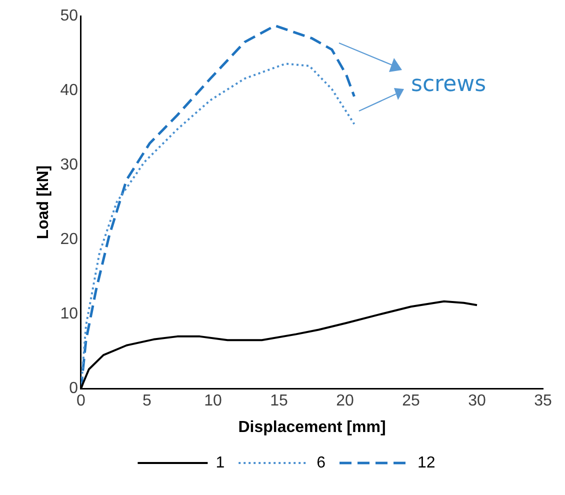  What do you see at coordinates (69, 239) in the screenshot?
I see `y-tick-label: 20` at bounding box center [69, 239].